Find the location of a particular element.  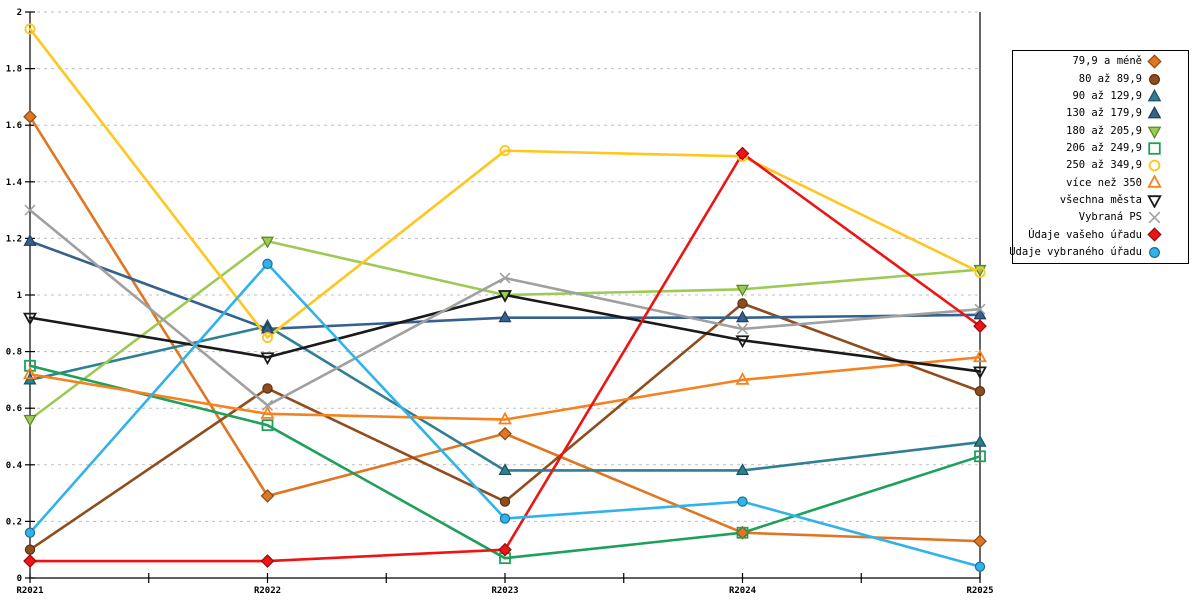

legend-marker-square-icon is located at coordinates (1154, 148).